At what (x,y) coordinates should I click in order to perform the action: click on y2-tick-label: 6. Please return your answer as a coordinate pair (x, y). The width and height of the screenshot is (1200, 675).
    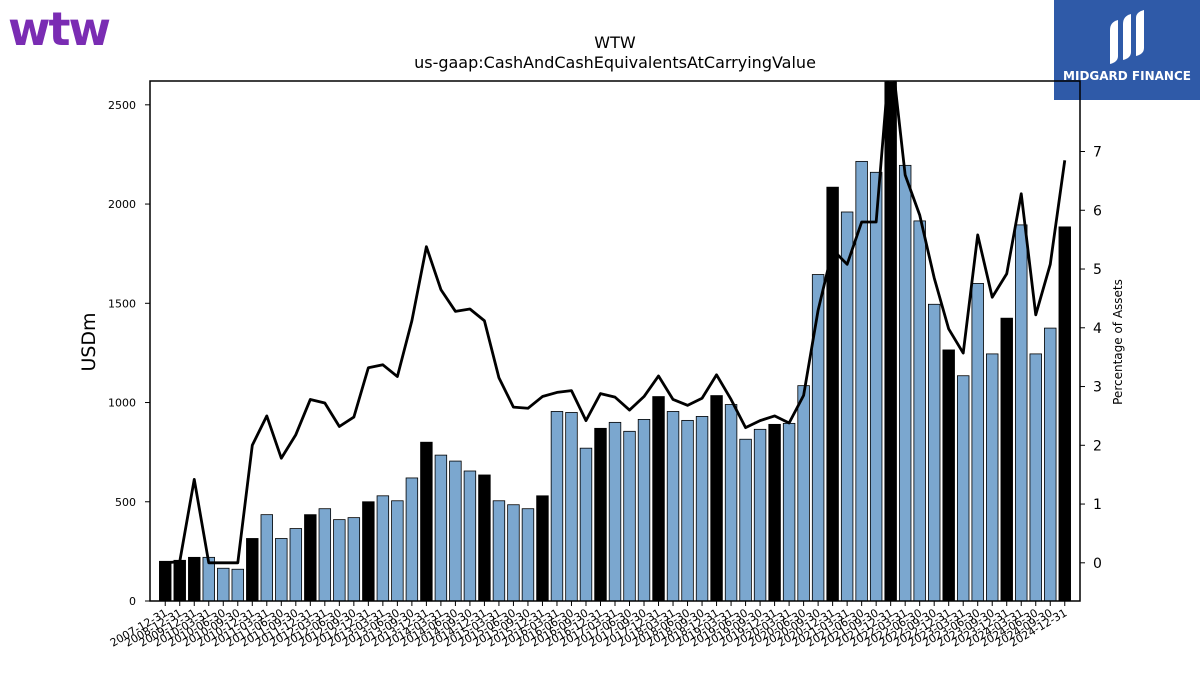
    Looking at the image, I should click on (1097, 211).